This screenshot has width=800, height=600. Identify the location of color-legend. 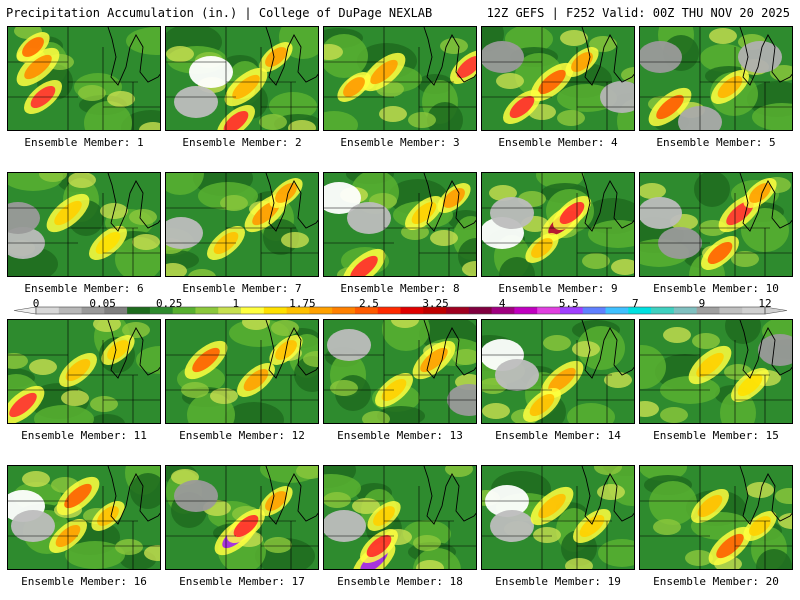
(400, 310).